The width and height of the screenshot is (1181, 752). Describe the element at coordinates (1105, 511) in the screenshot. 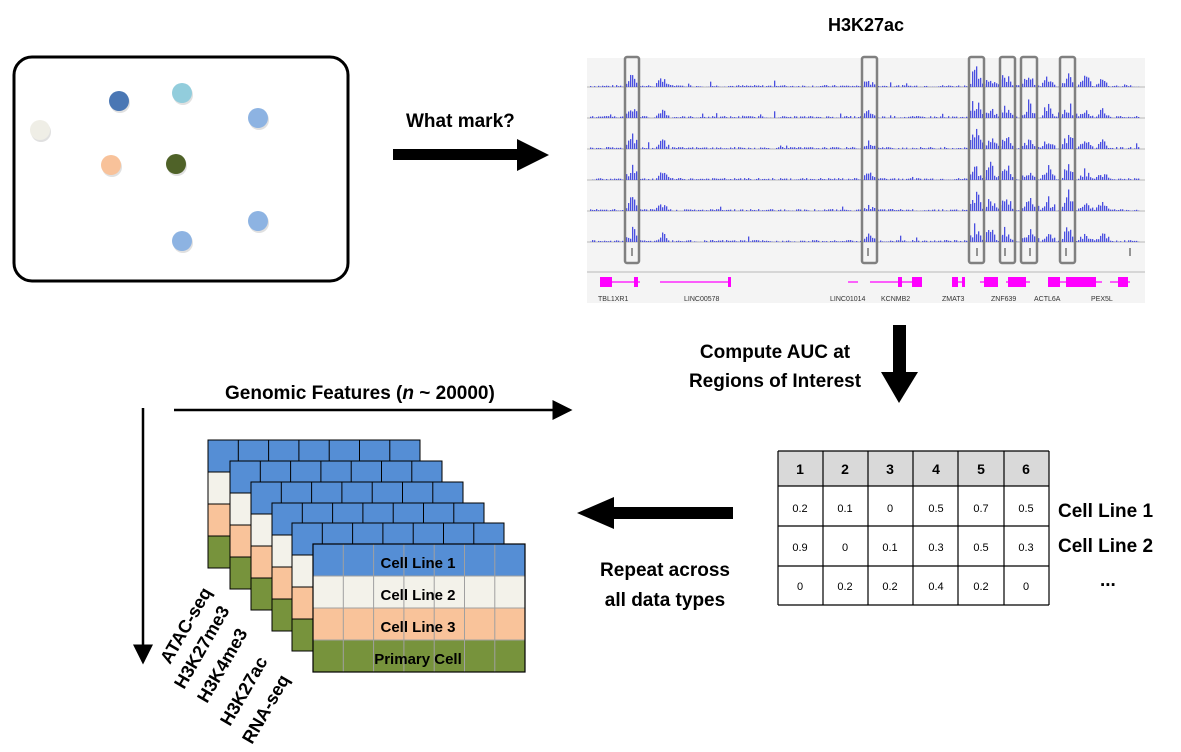

I see `row-label-cell-line-1: Cell Line 1` at that location.